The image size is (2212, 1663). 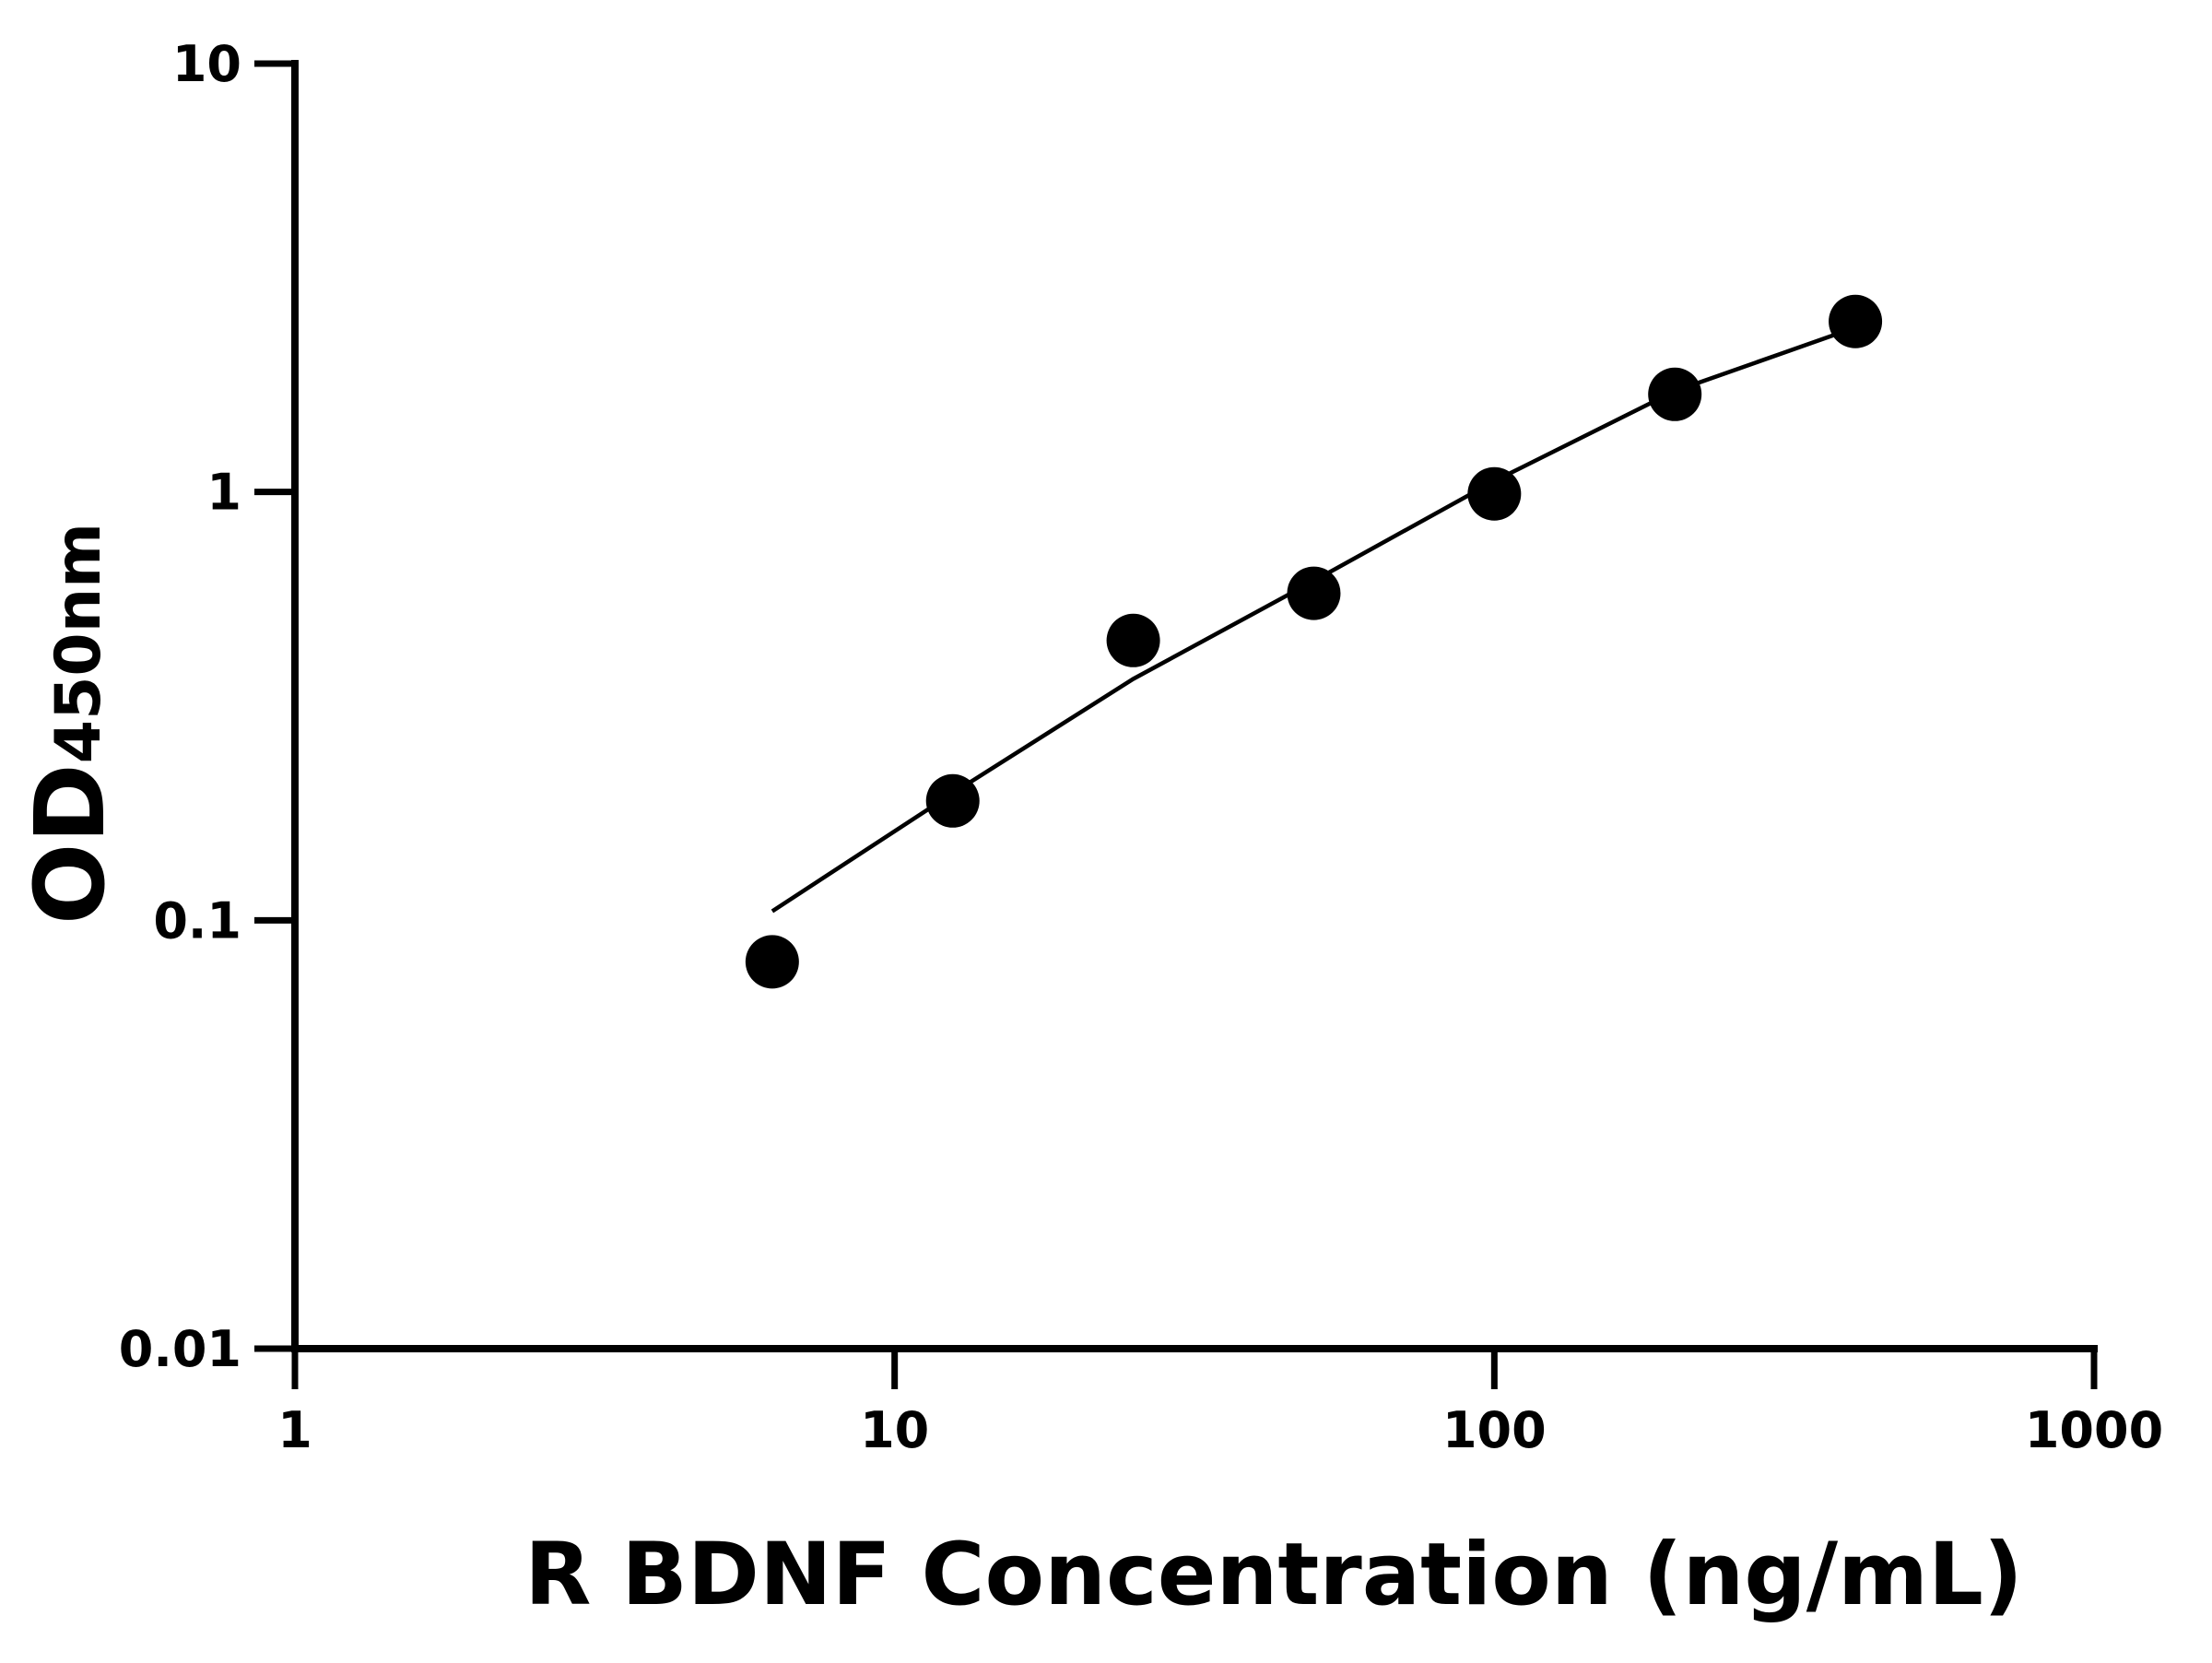 I want to click on y-axis-label: OD450nm, so click(x=70, y=724).